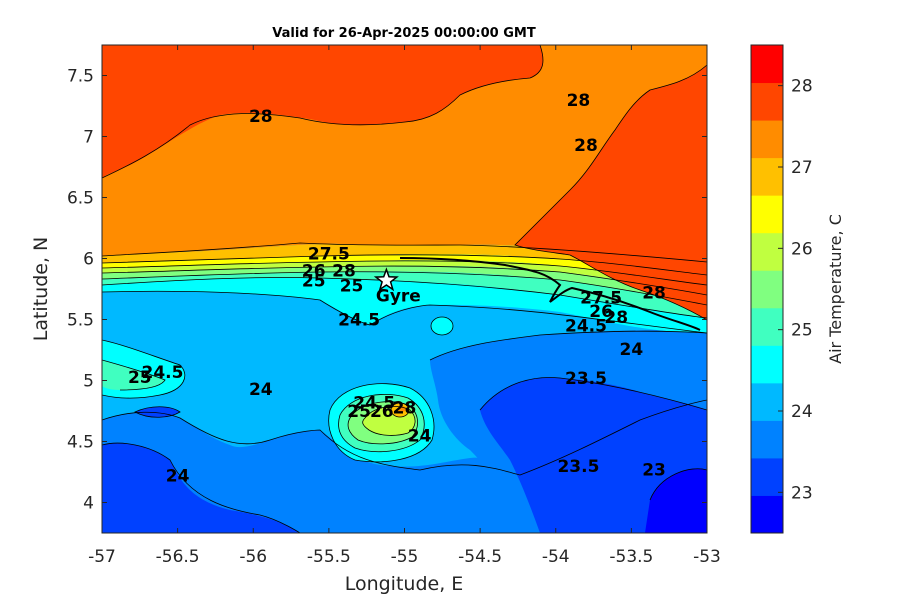  I want to click on band-26-front, so click(404, 277).